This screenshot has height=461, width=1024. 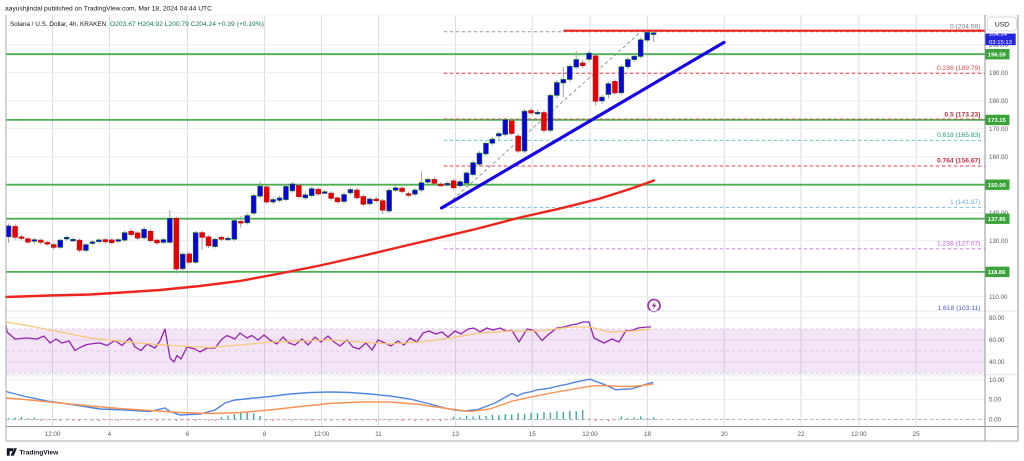 What do you see at coordinates (958, 308) in the screenshot?
I see `svg-text: 1.618 (103.11)` at bounding box center [958, 308].